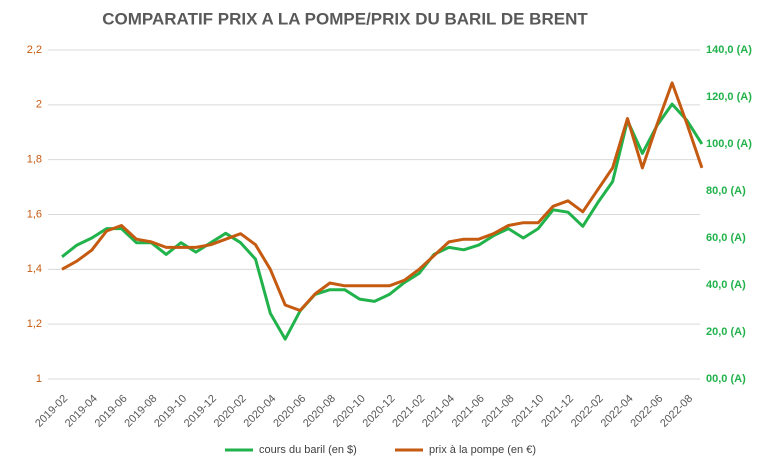 The height and width of the screenshot is (469, 760). Describe the element at coordinates (729, 50) in the screenshot. I see `y2-tick-label: 140,0 (A)` at that location.